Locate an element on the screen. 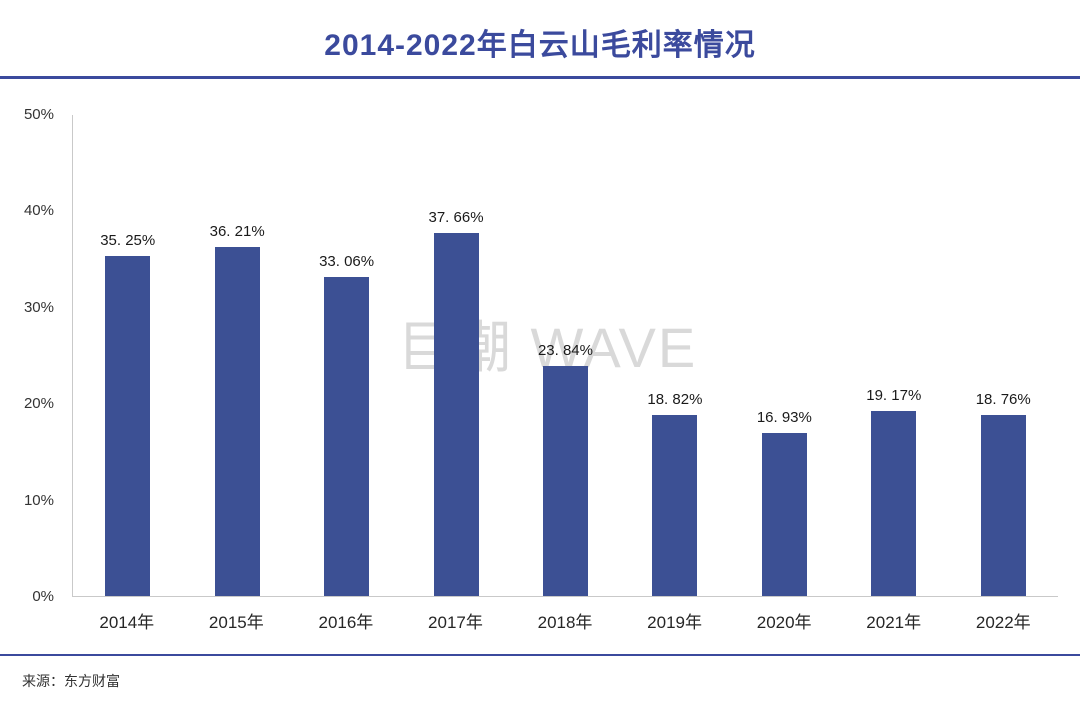  bar-slot: 37. 66% is located at coordinates (455, 355).